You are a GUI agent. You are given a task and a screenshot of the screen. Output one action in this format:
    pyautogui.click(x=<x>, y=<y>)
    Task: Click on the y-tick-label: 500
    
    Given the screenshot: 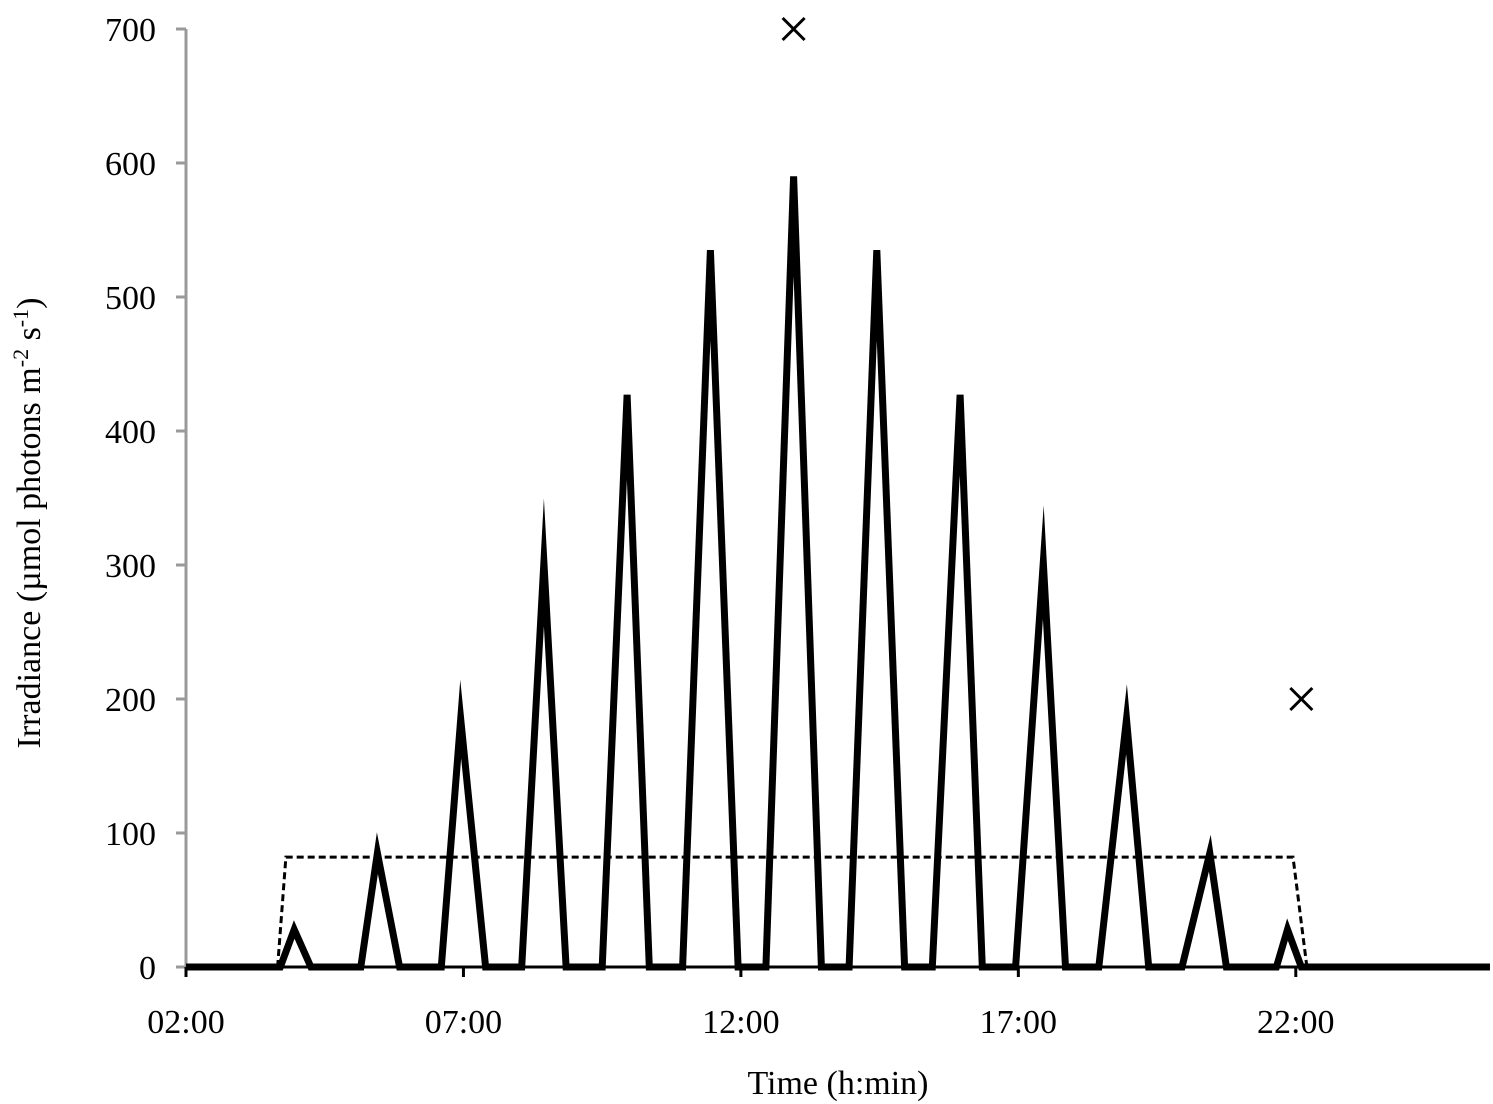 What is the action you would take?
    pyautogui.click(x=130, y=298)
    